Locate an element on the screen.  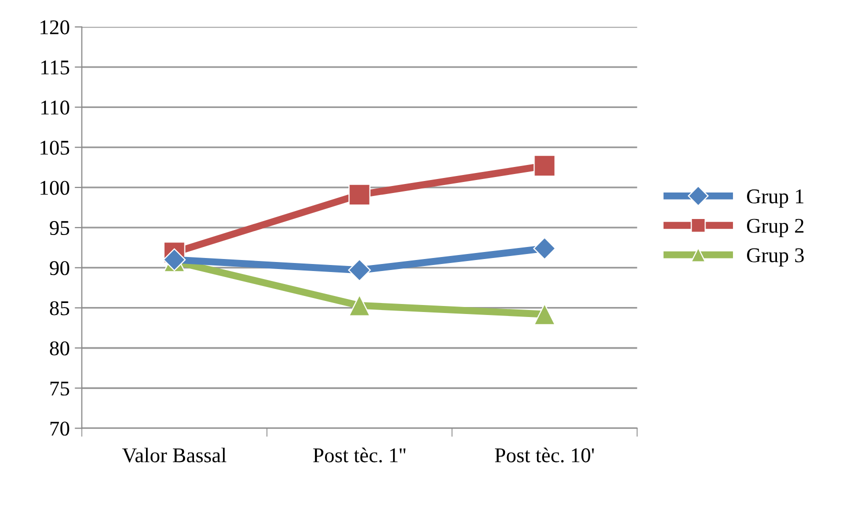
y-tick-label: 110 is located at coordinates (55, 107).